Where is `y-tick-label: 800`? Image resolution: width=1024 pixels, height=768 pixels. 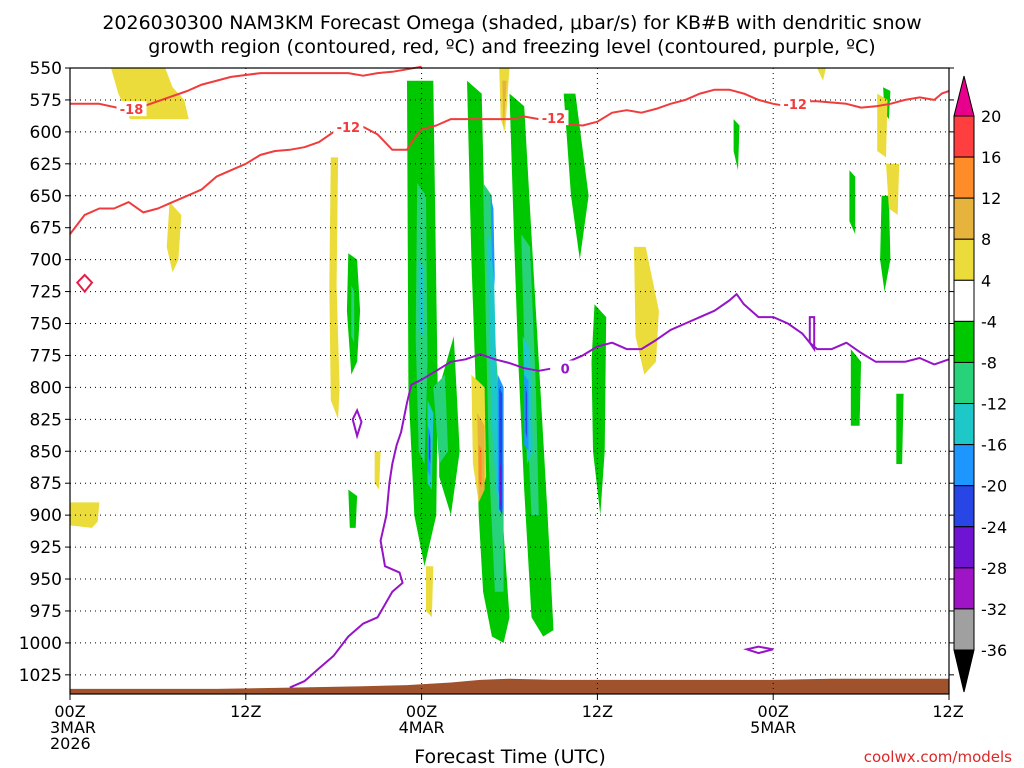 y-tick-label: 800 is located at coordinates (46, 388).